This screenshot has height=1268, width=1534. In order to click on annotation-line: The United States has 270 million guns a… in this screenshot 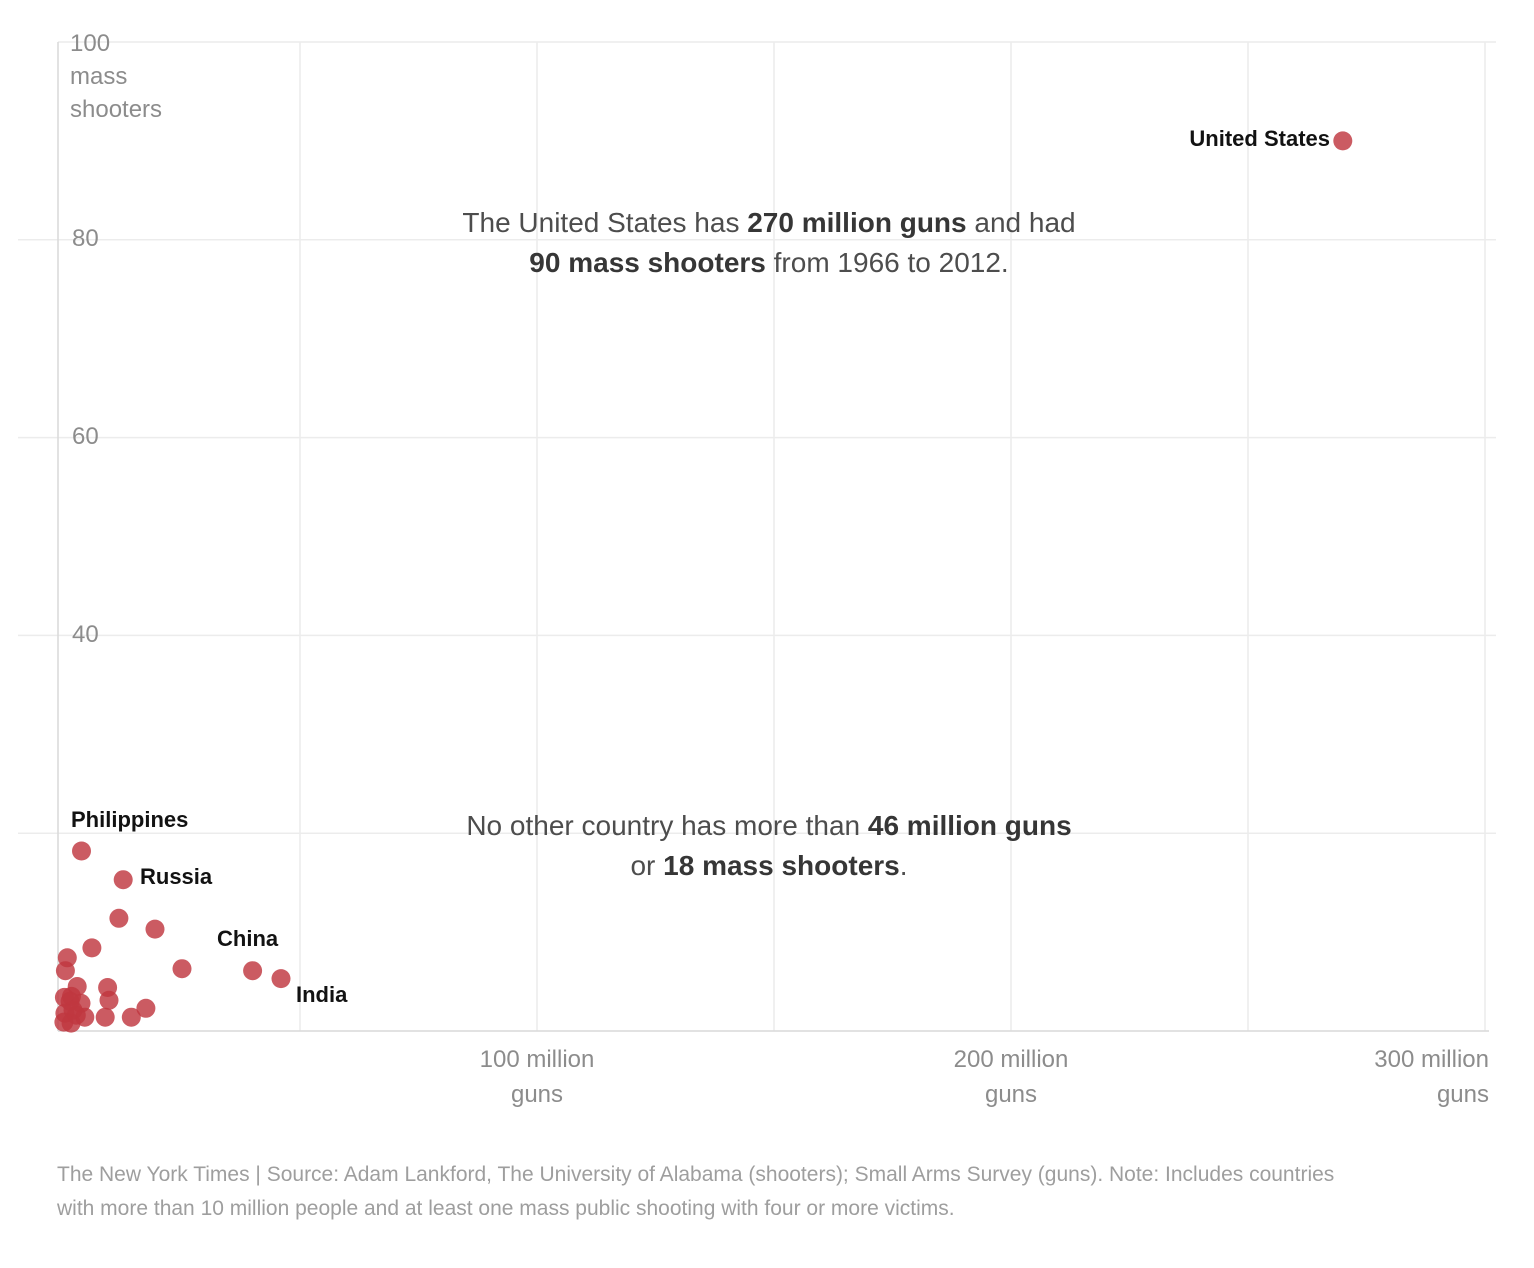, I will do `click(768, 223)`.